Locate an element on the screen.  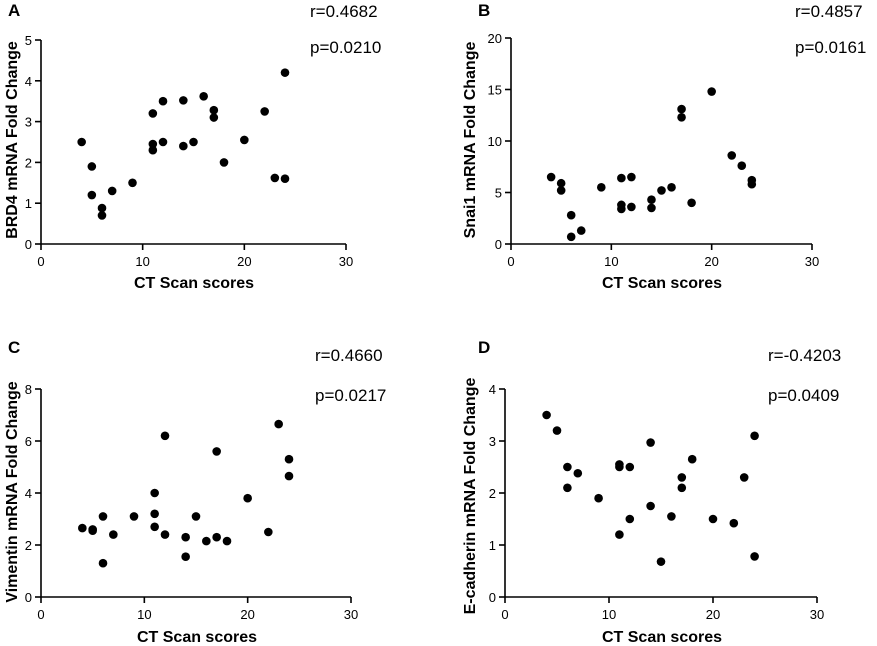
y-tick-label: 20 is located at coordinates (495, 38).